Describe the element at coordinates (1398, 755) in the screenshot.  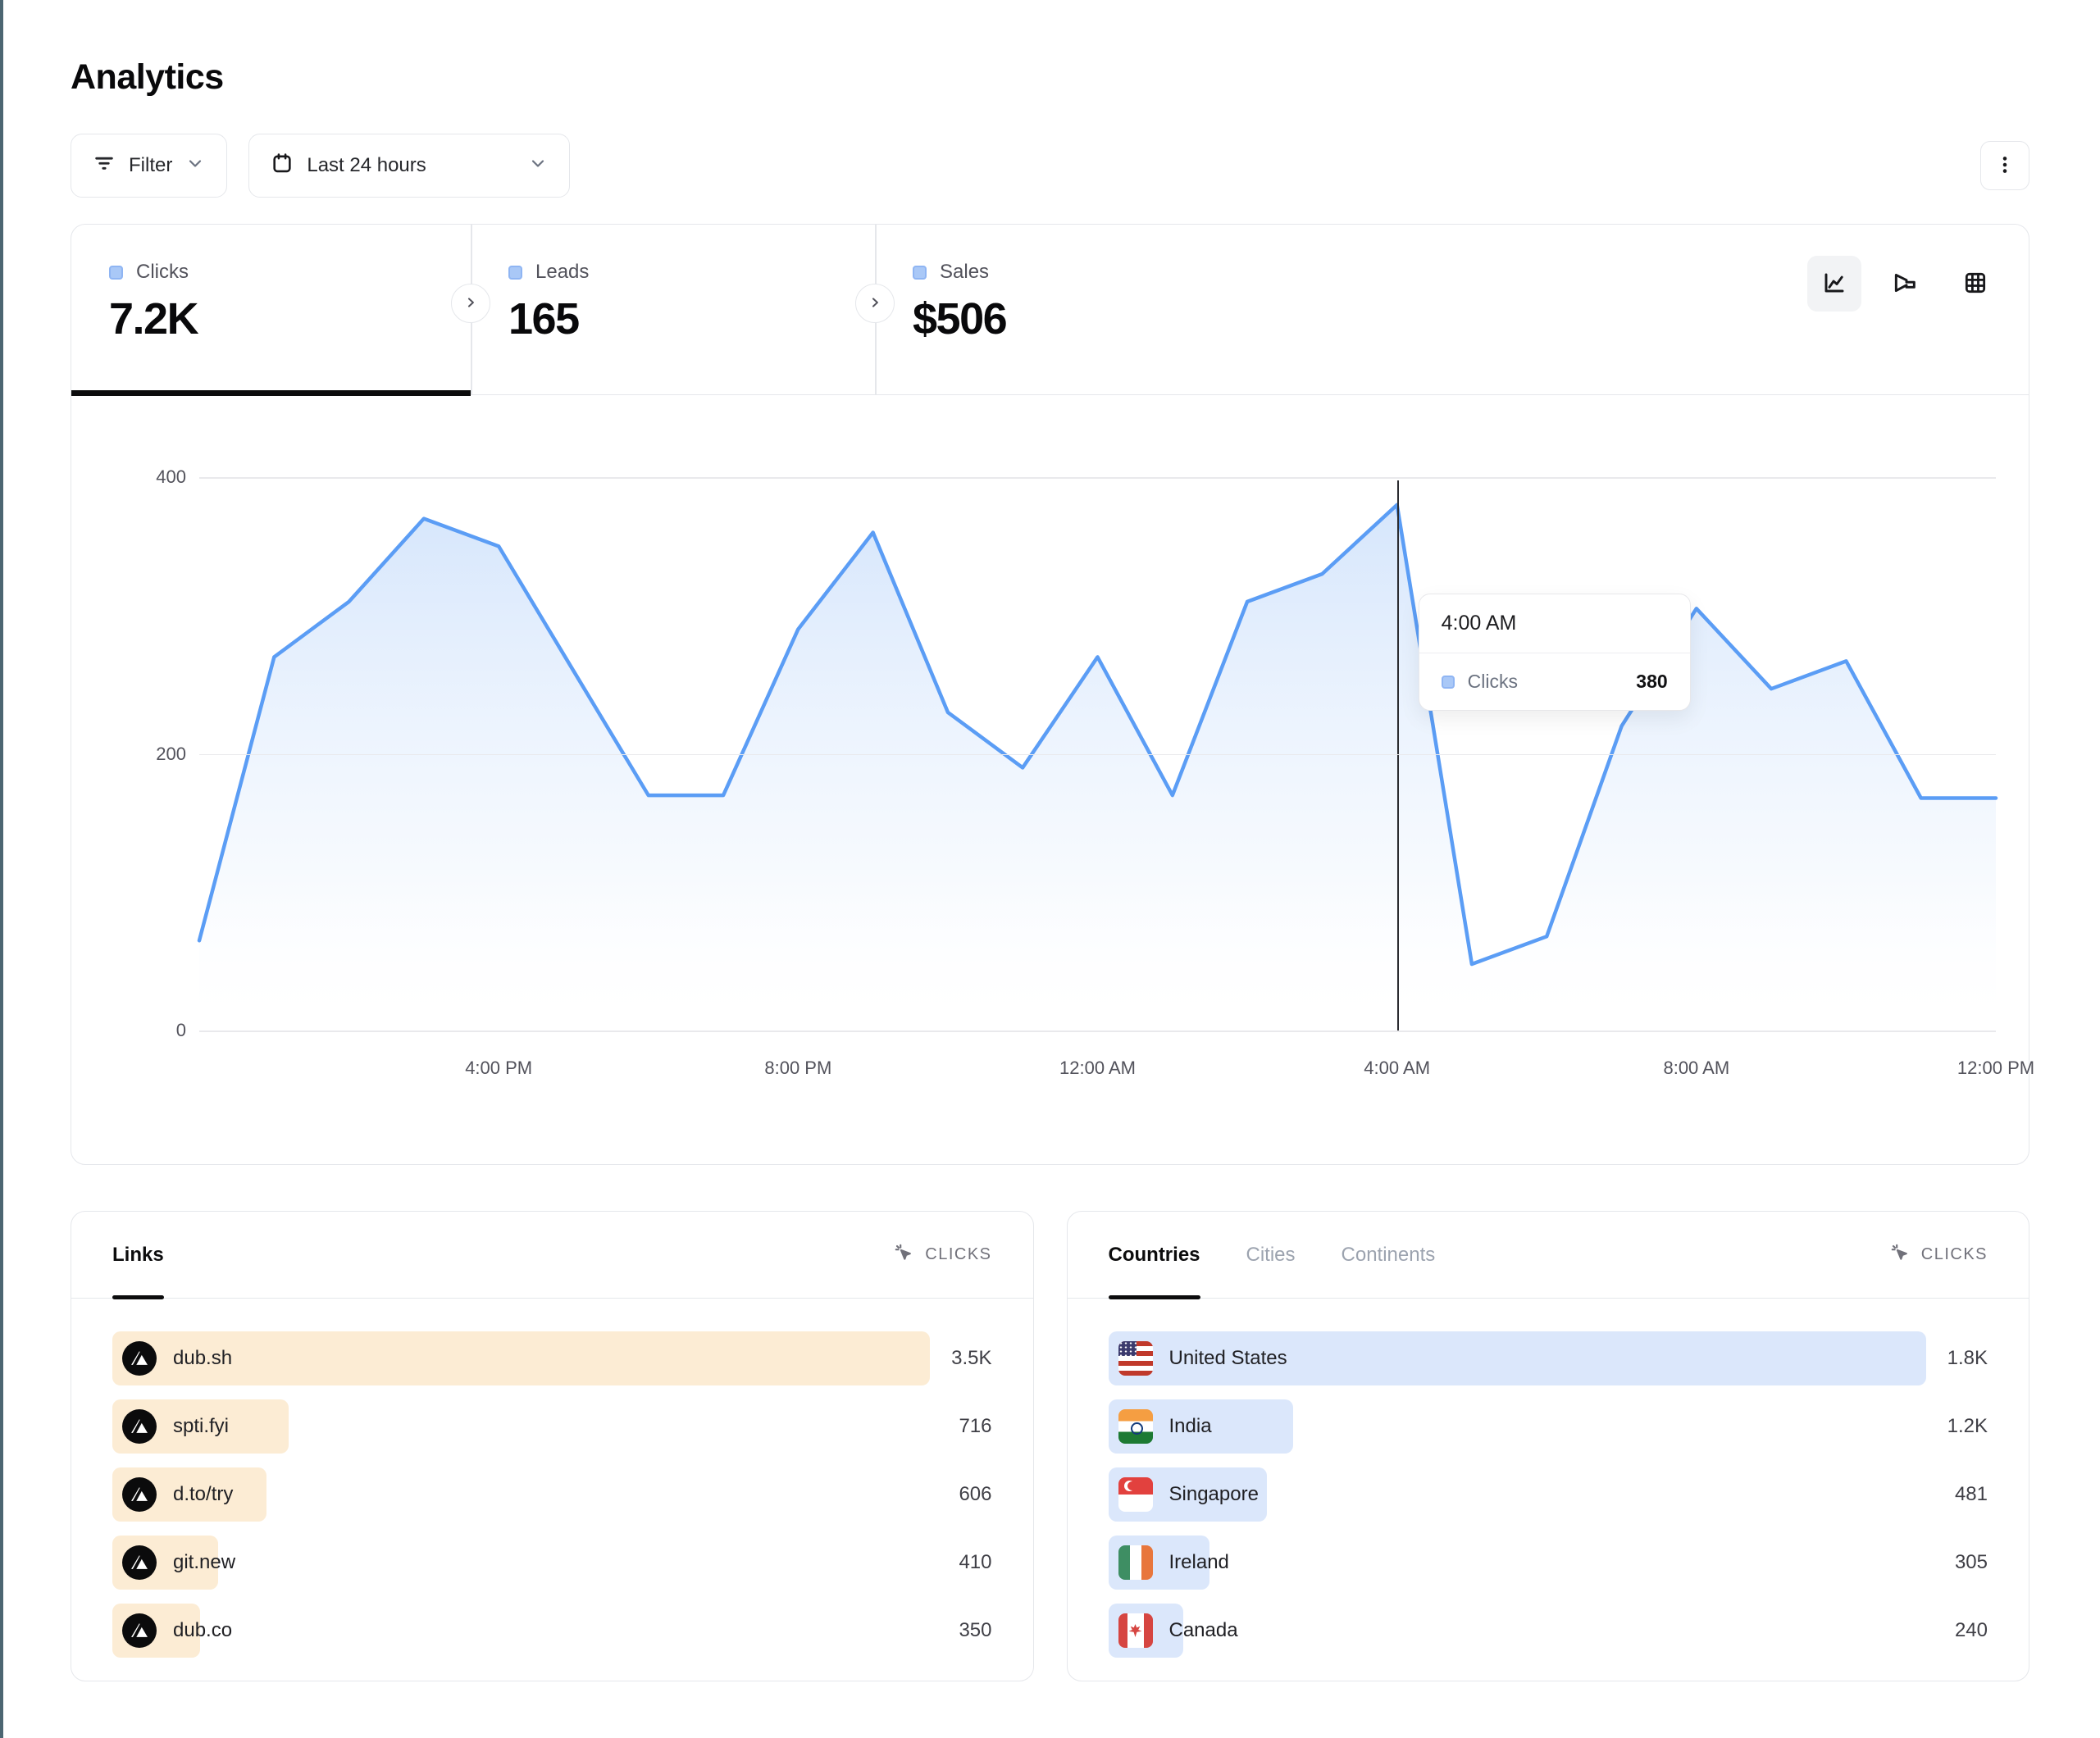
I see `hover-crosshair` at that location.